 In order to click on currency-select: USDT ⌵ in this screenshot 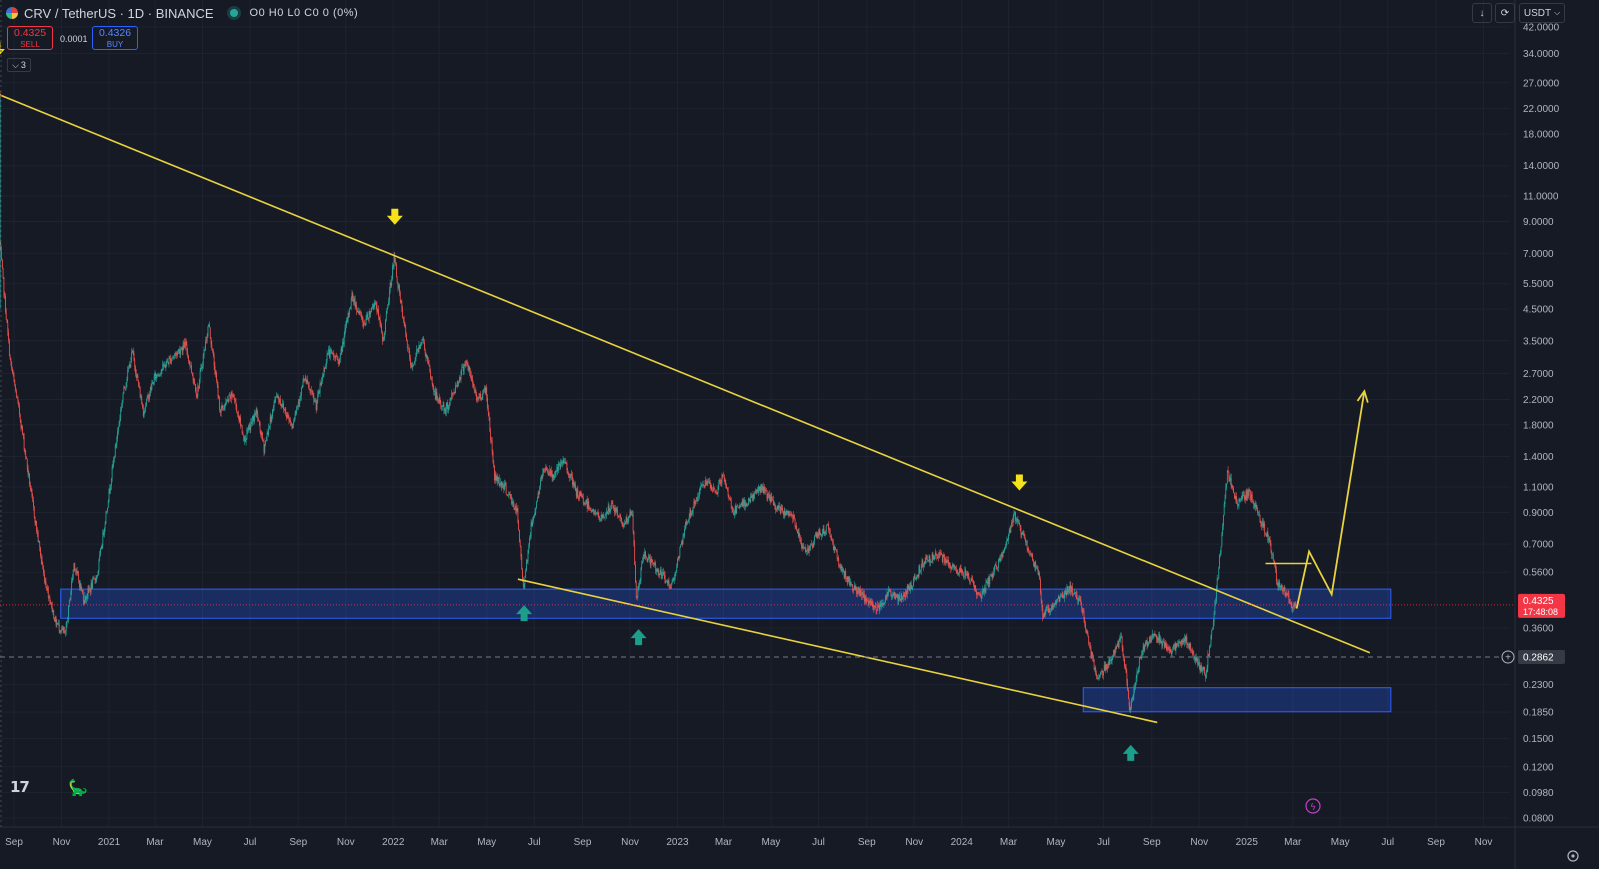, I will do `click(1542, 13)`.